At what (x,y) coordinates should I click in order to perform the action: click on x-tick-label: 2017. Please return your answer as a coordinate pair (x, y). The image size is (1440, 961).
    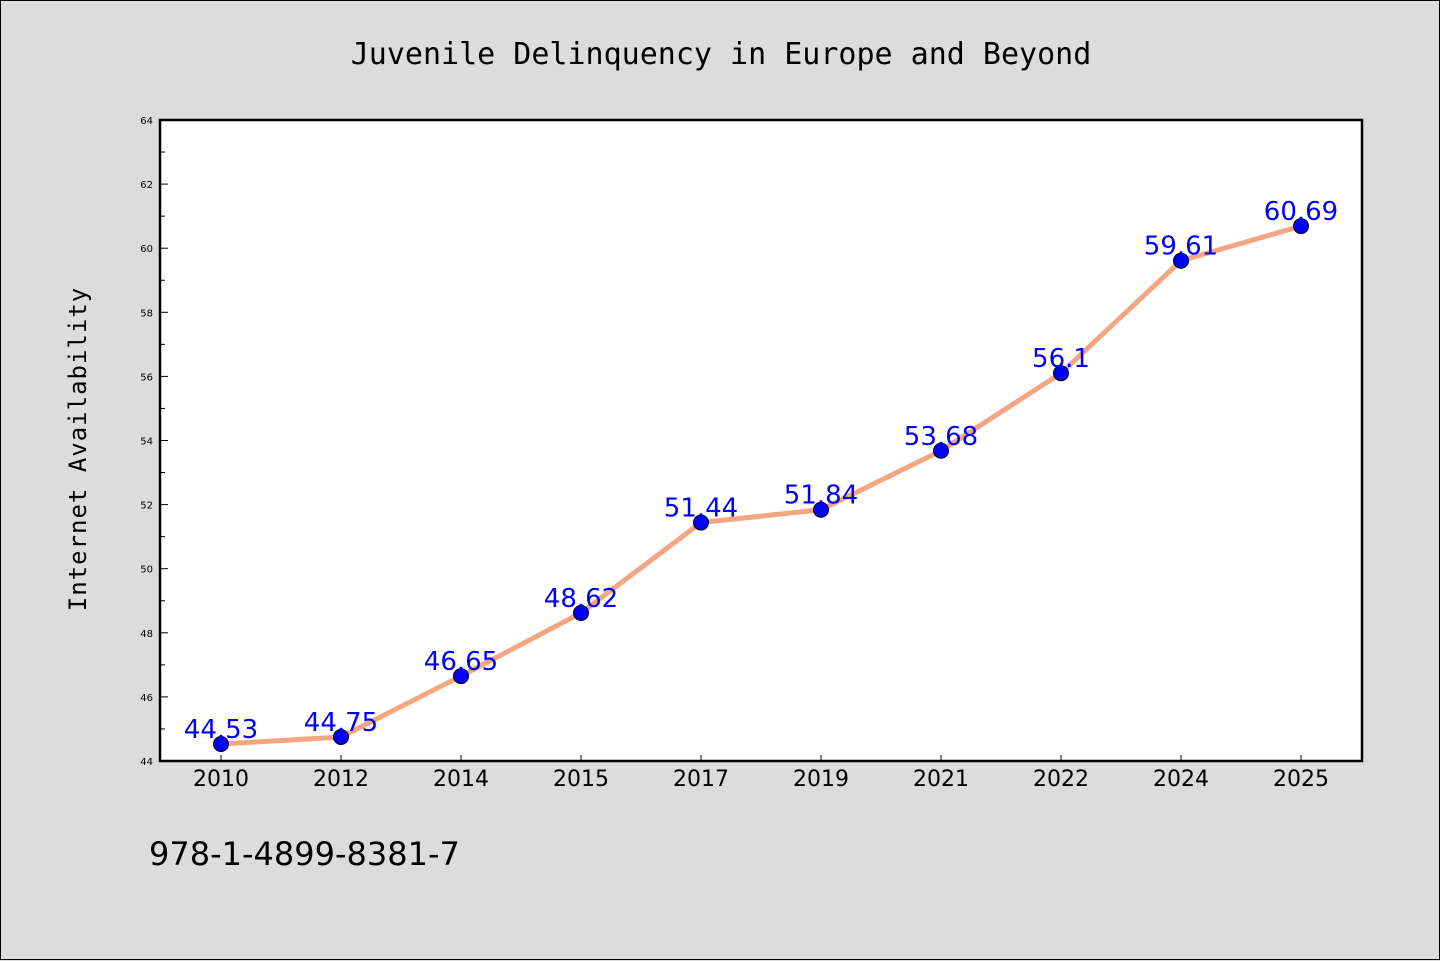
    Looking at the image, I should click on (701, 779).